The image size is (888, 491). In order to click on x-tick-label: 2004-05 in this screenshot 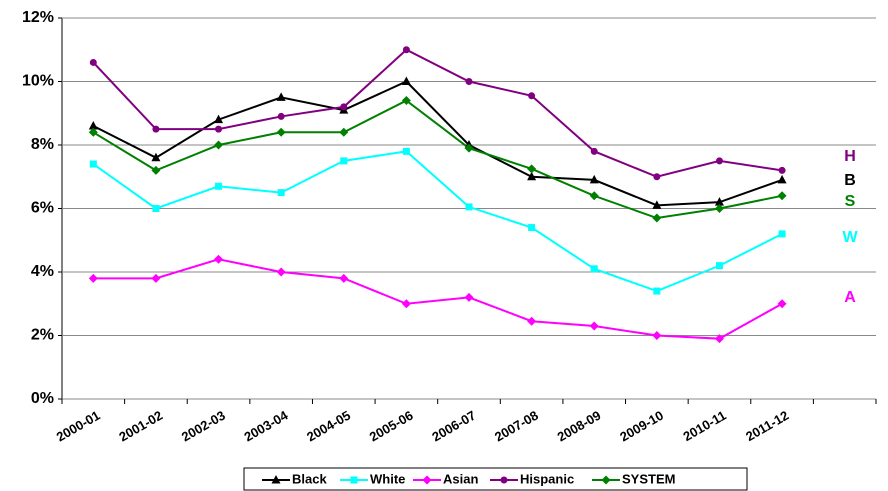, I will do `click(328, 426)`.